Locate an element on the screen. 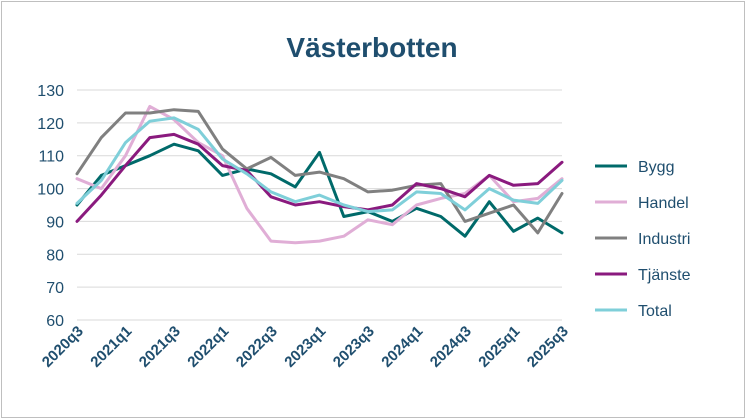 This screenshot has width=746, height=419. x-tick-label: 2021q1 is located at coordinates (111, 347).